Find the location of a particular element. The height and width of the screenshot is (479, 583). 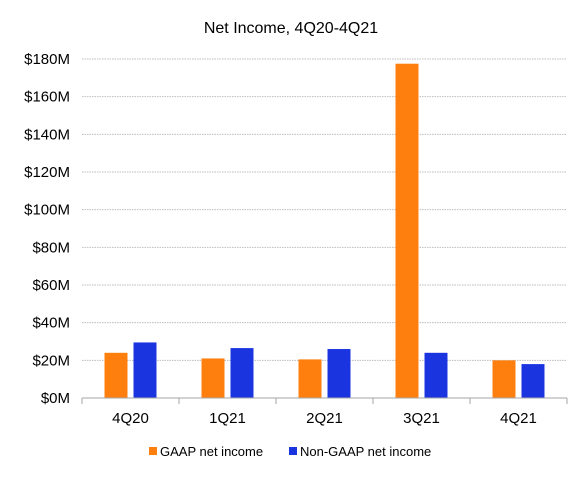

legend: GAAP net income Non-GAAP net income is located at coordinates (290, 451).